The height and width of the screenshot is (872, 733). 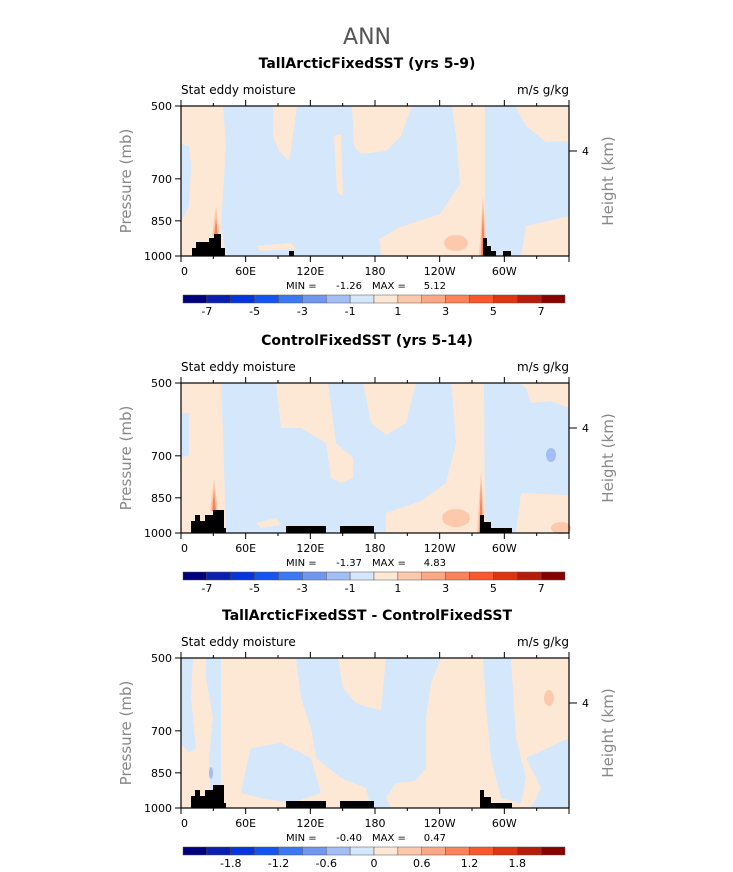 I want to click on y-tick-label: 500, so click(x=161, y=658).